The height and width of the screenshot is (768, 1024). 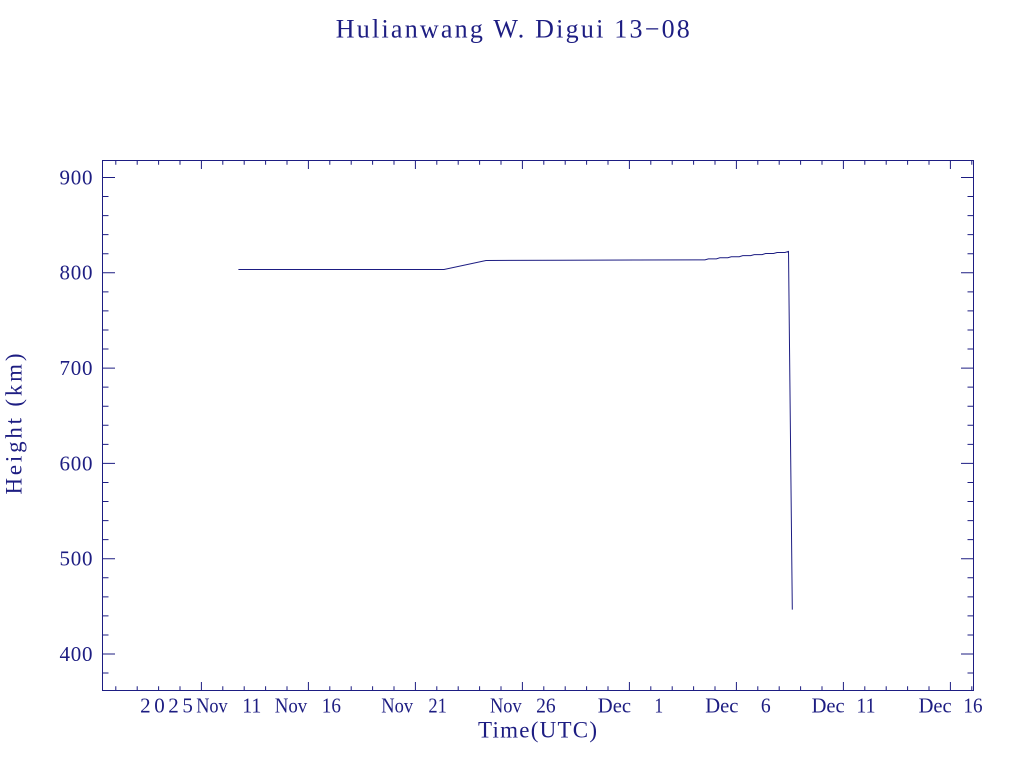 What do you see at coordinates (76, 654) in the screenshot?
I see `svg-text: 400` at bounding box center [76, 654].